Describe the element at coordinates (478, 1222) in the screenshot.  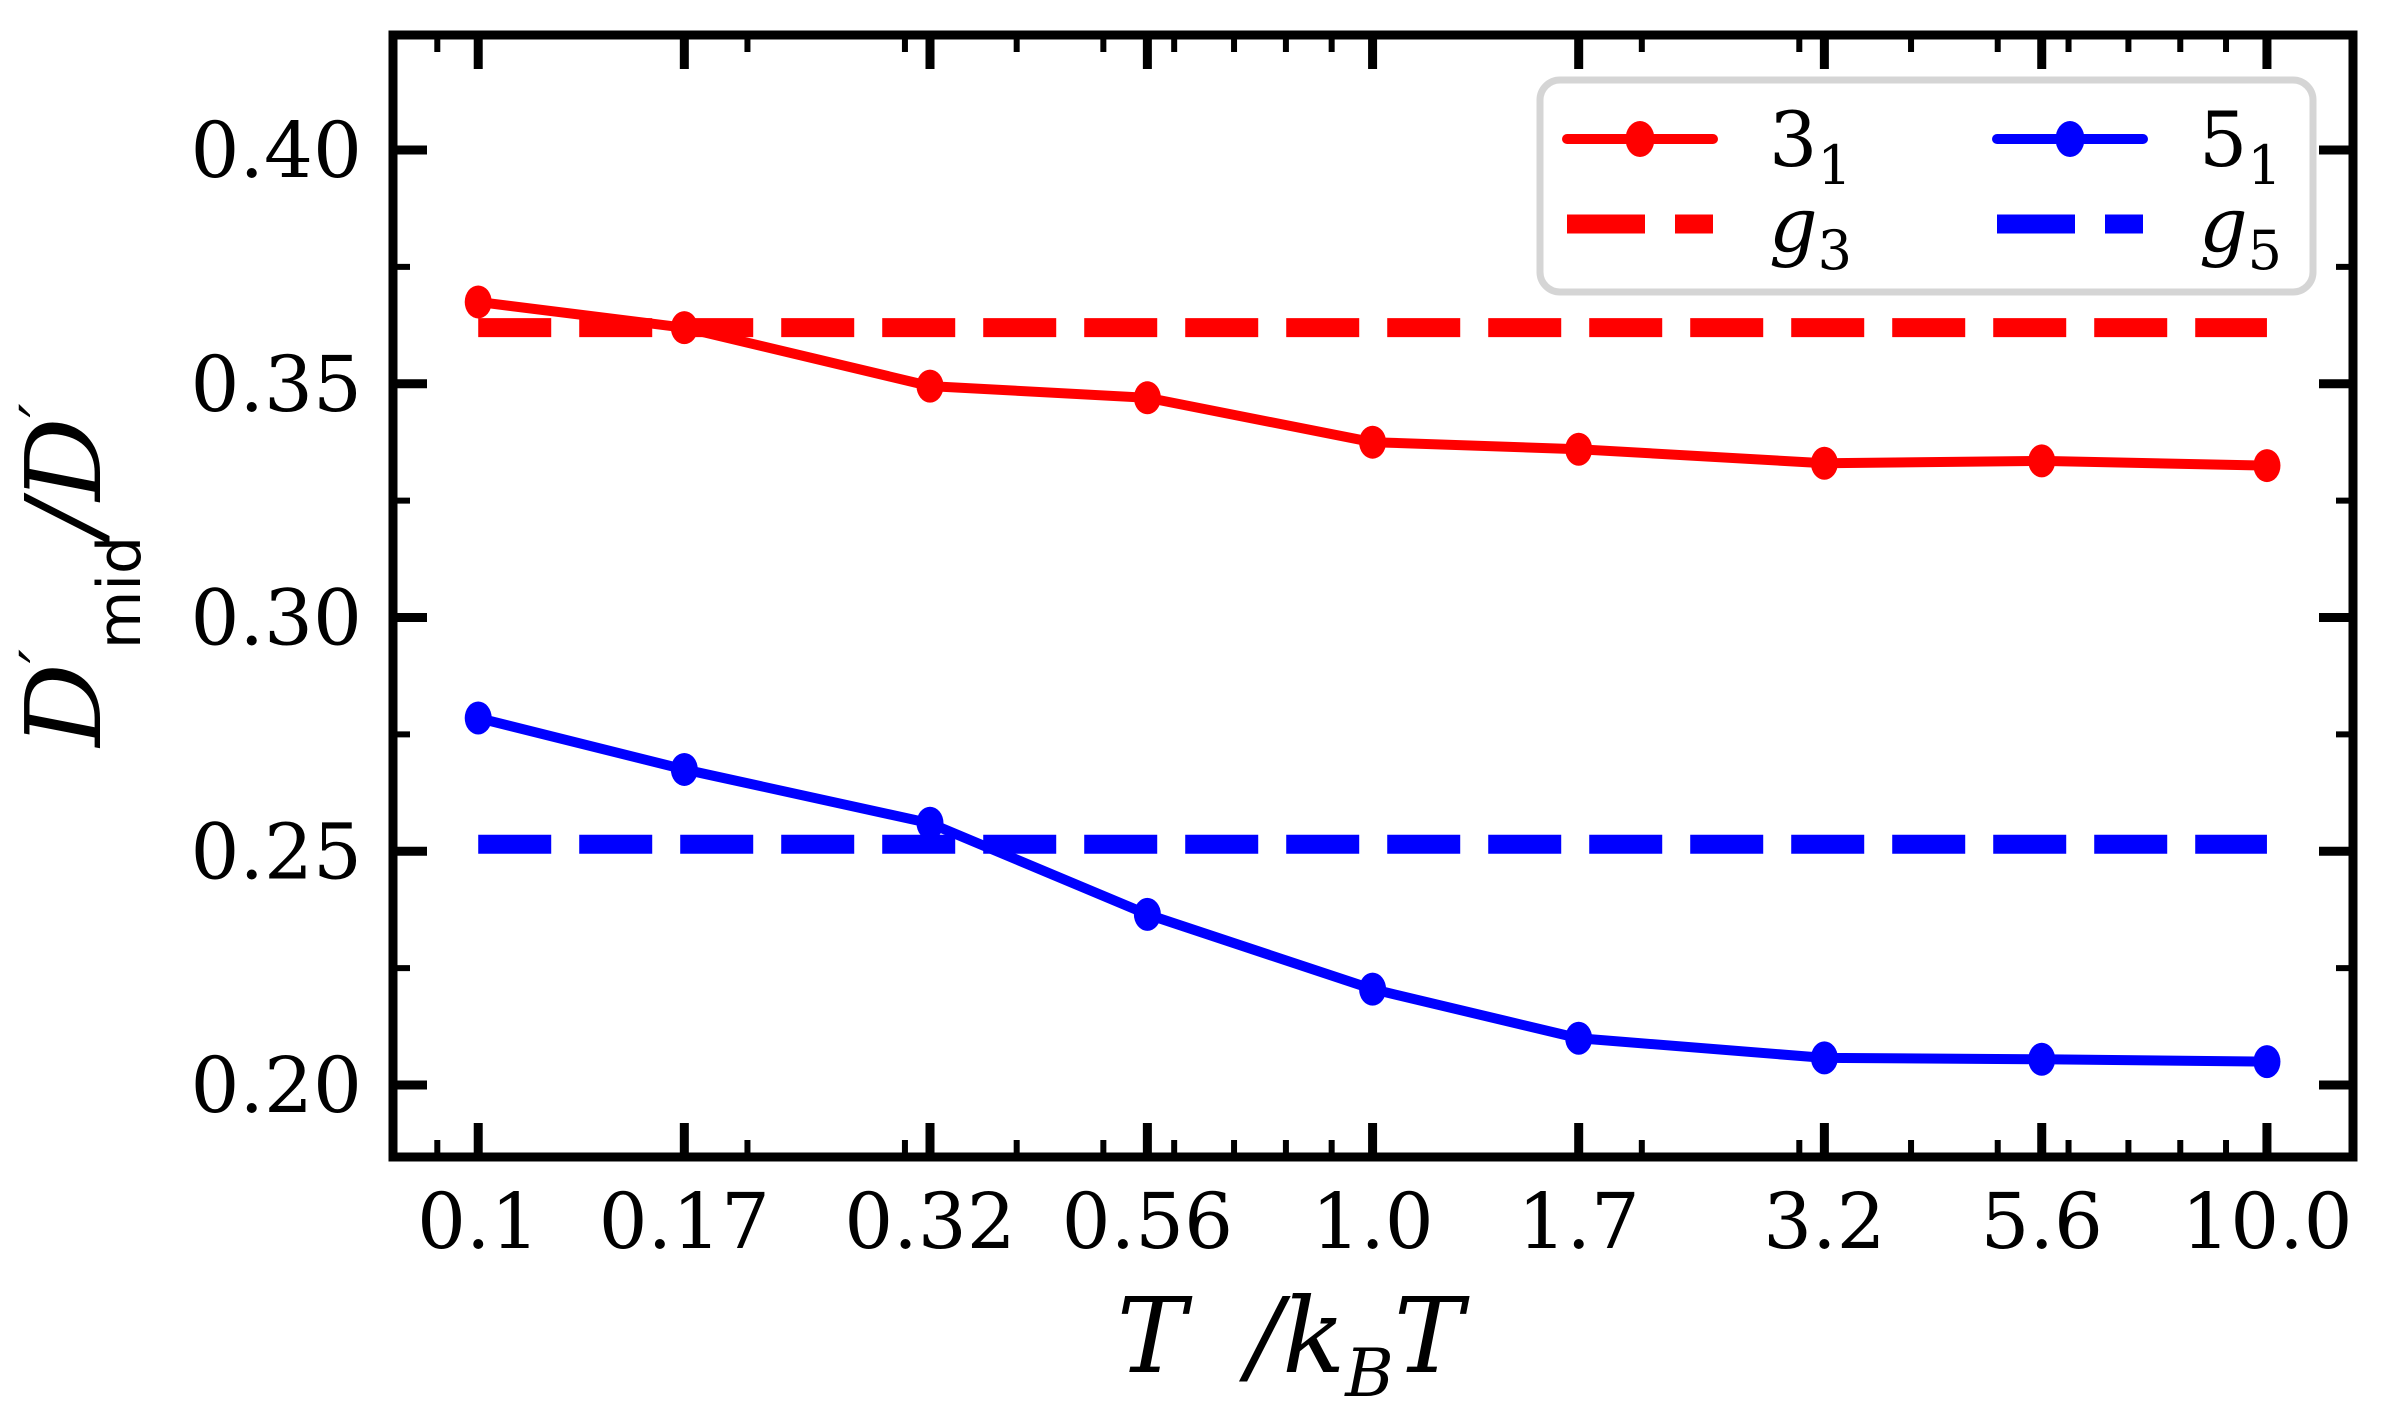
I see `x-tick-label: 0.1` at that location.